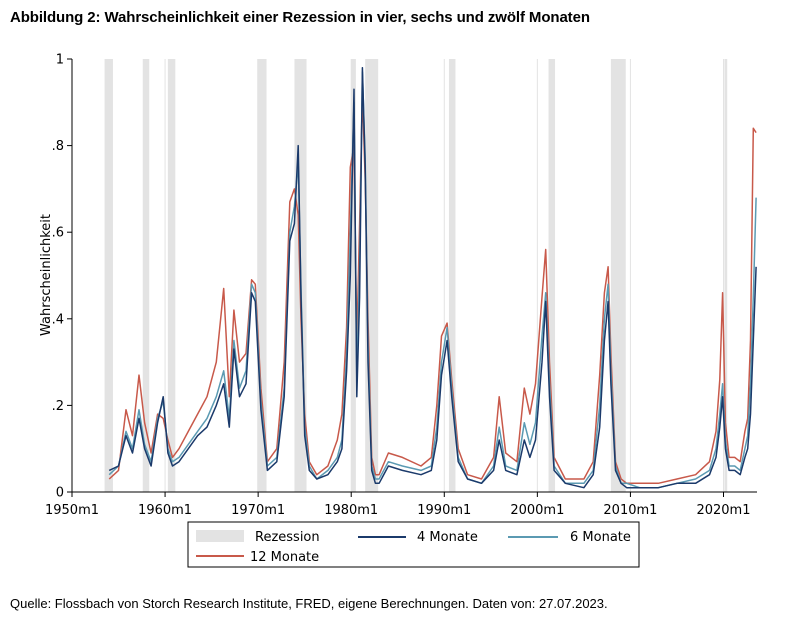  What do you see at coordinates (58, 233) in the screenshot?
I see `y-tick-label-3: .6` at bounding box center [58, 233].